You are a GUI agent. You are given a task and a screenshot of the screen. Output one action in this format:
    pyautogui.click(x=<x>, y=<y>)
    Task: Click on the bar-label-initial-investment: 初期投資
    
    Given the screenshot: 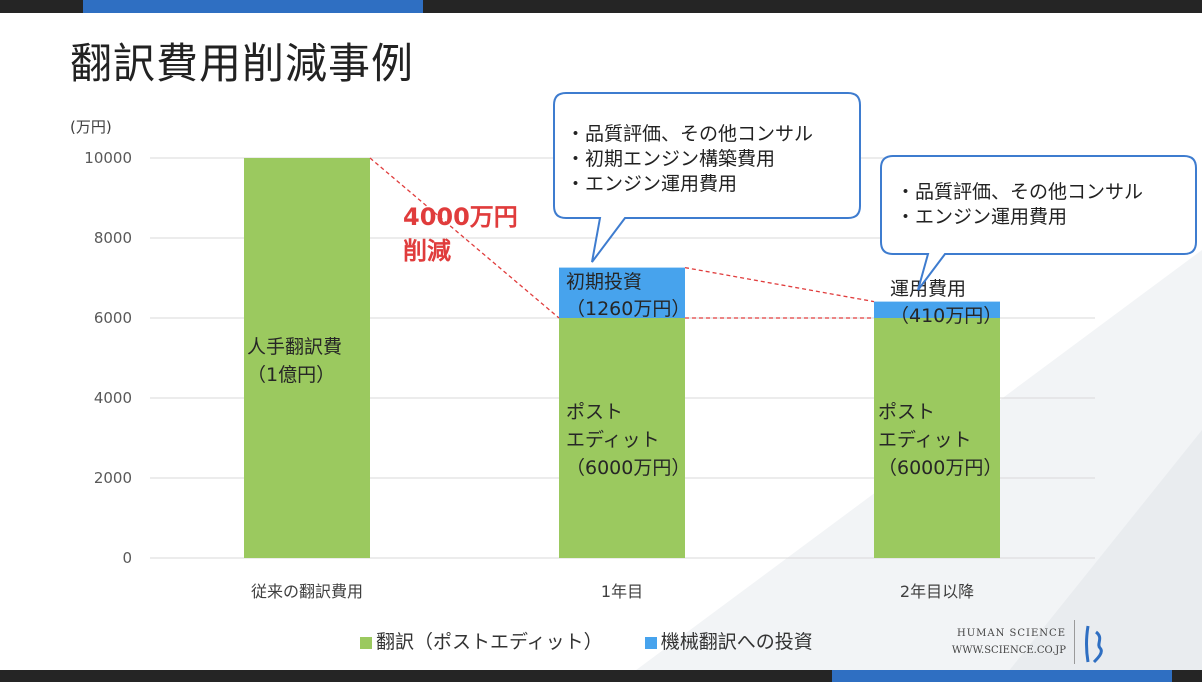 What is the action you would take?
    pyautogui.click(x=604, y=282)
    